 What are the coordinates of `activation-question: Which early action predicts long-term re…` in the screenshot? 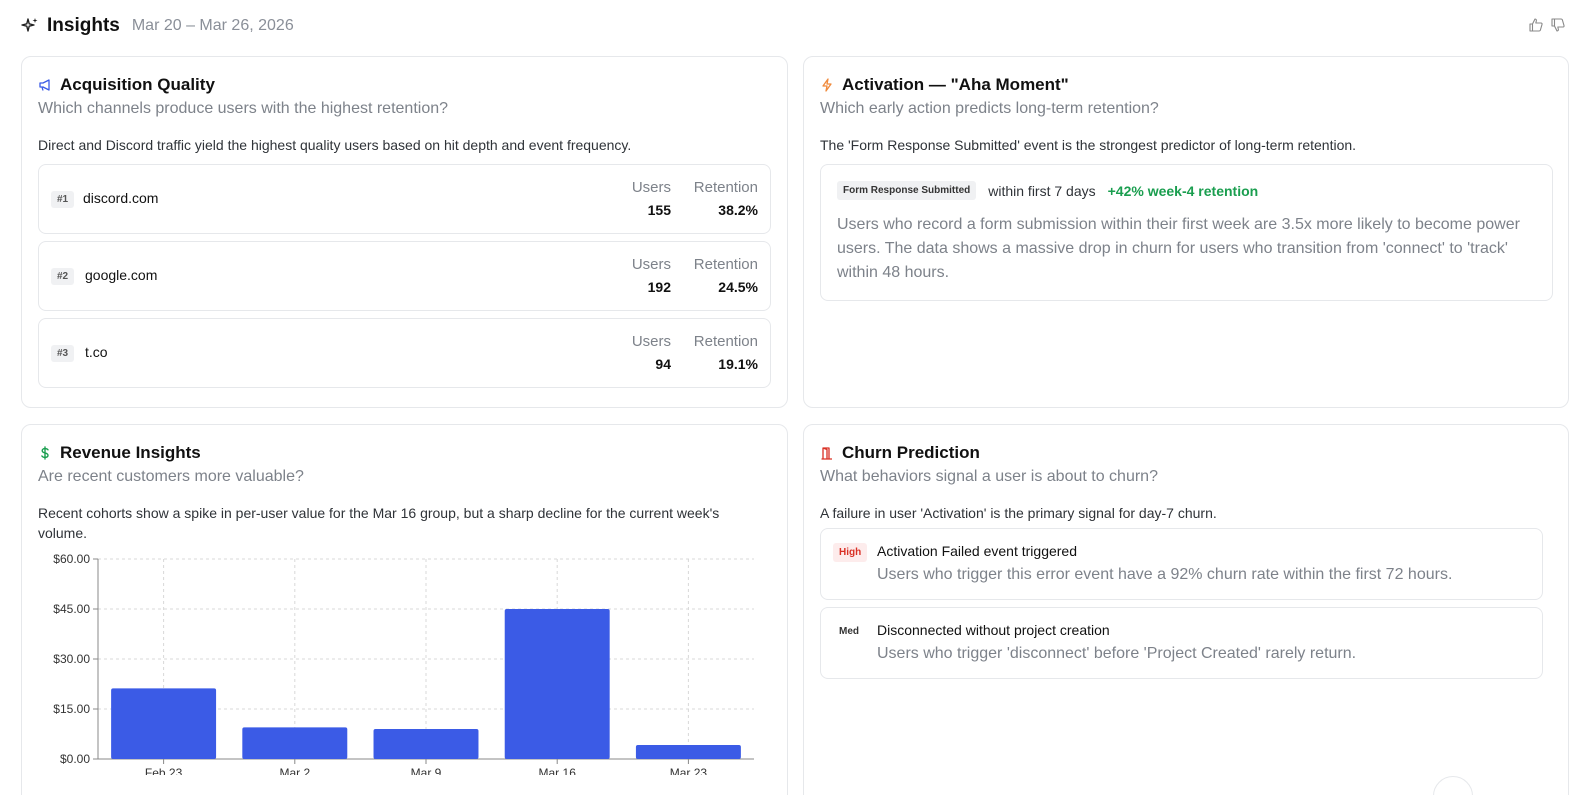 It's located at (989, 108).